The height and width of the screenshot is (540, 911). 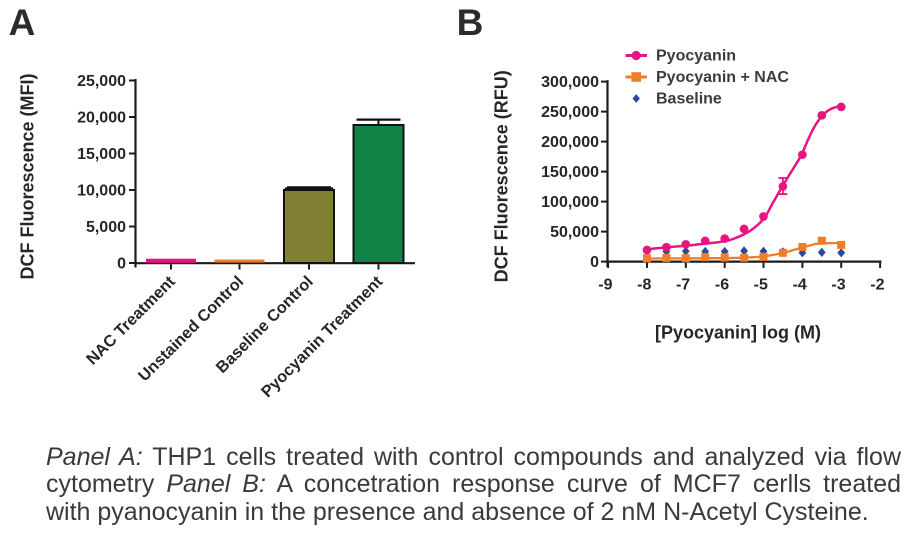 What do you see at coordinates (570, 142) in the screenshot?
I see `svg-text: 200,000` at bounding box center [570, 142].